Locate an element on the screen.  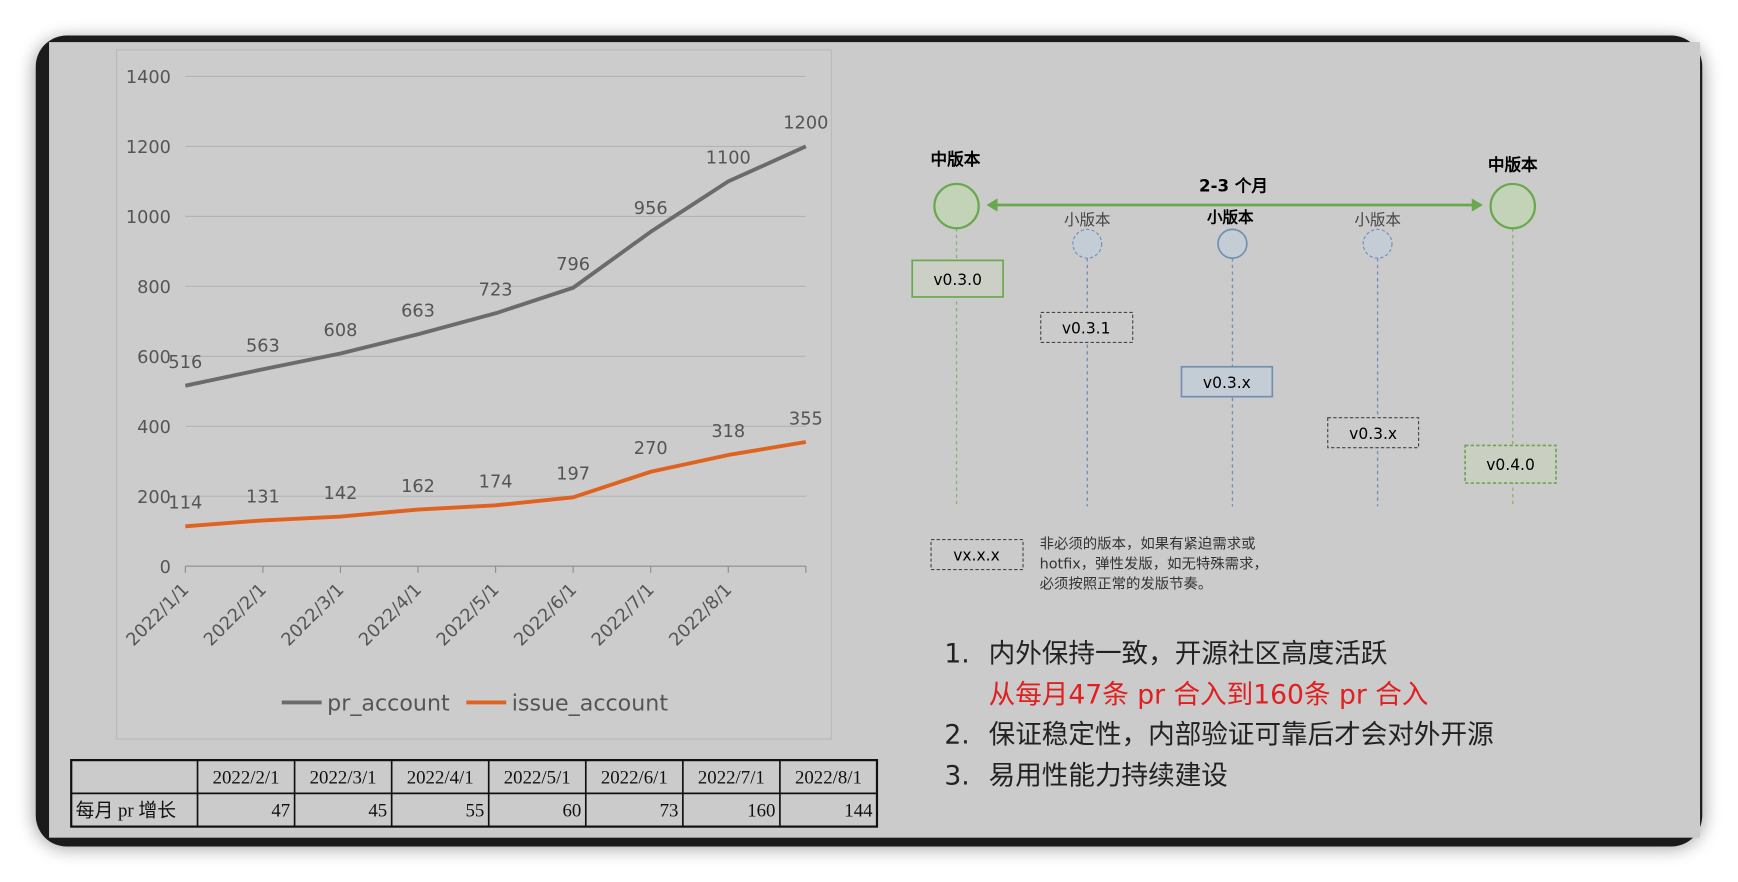
table-cell: 47 is located at coordinates (280, 811).